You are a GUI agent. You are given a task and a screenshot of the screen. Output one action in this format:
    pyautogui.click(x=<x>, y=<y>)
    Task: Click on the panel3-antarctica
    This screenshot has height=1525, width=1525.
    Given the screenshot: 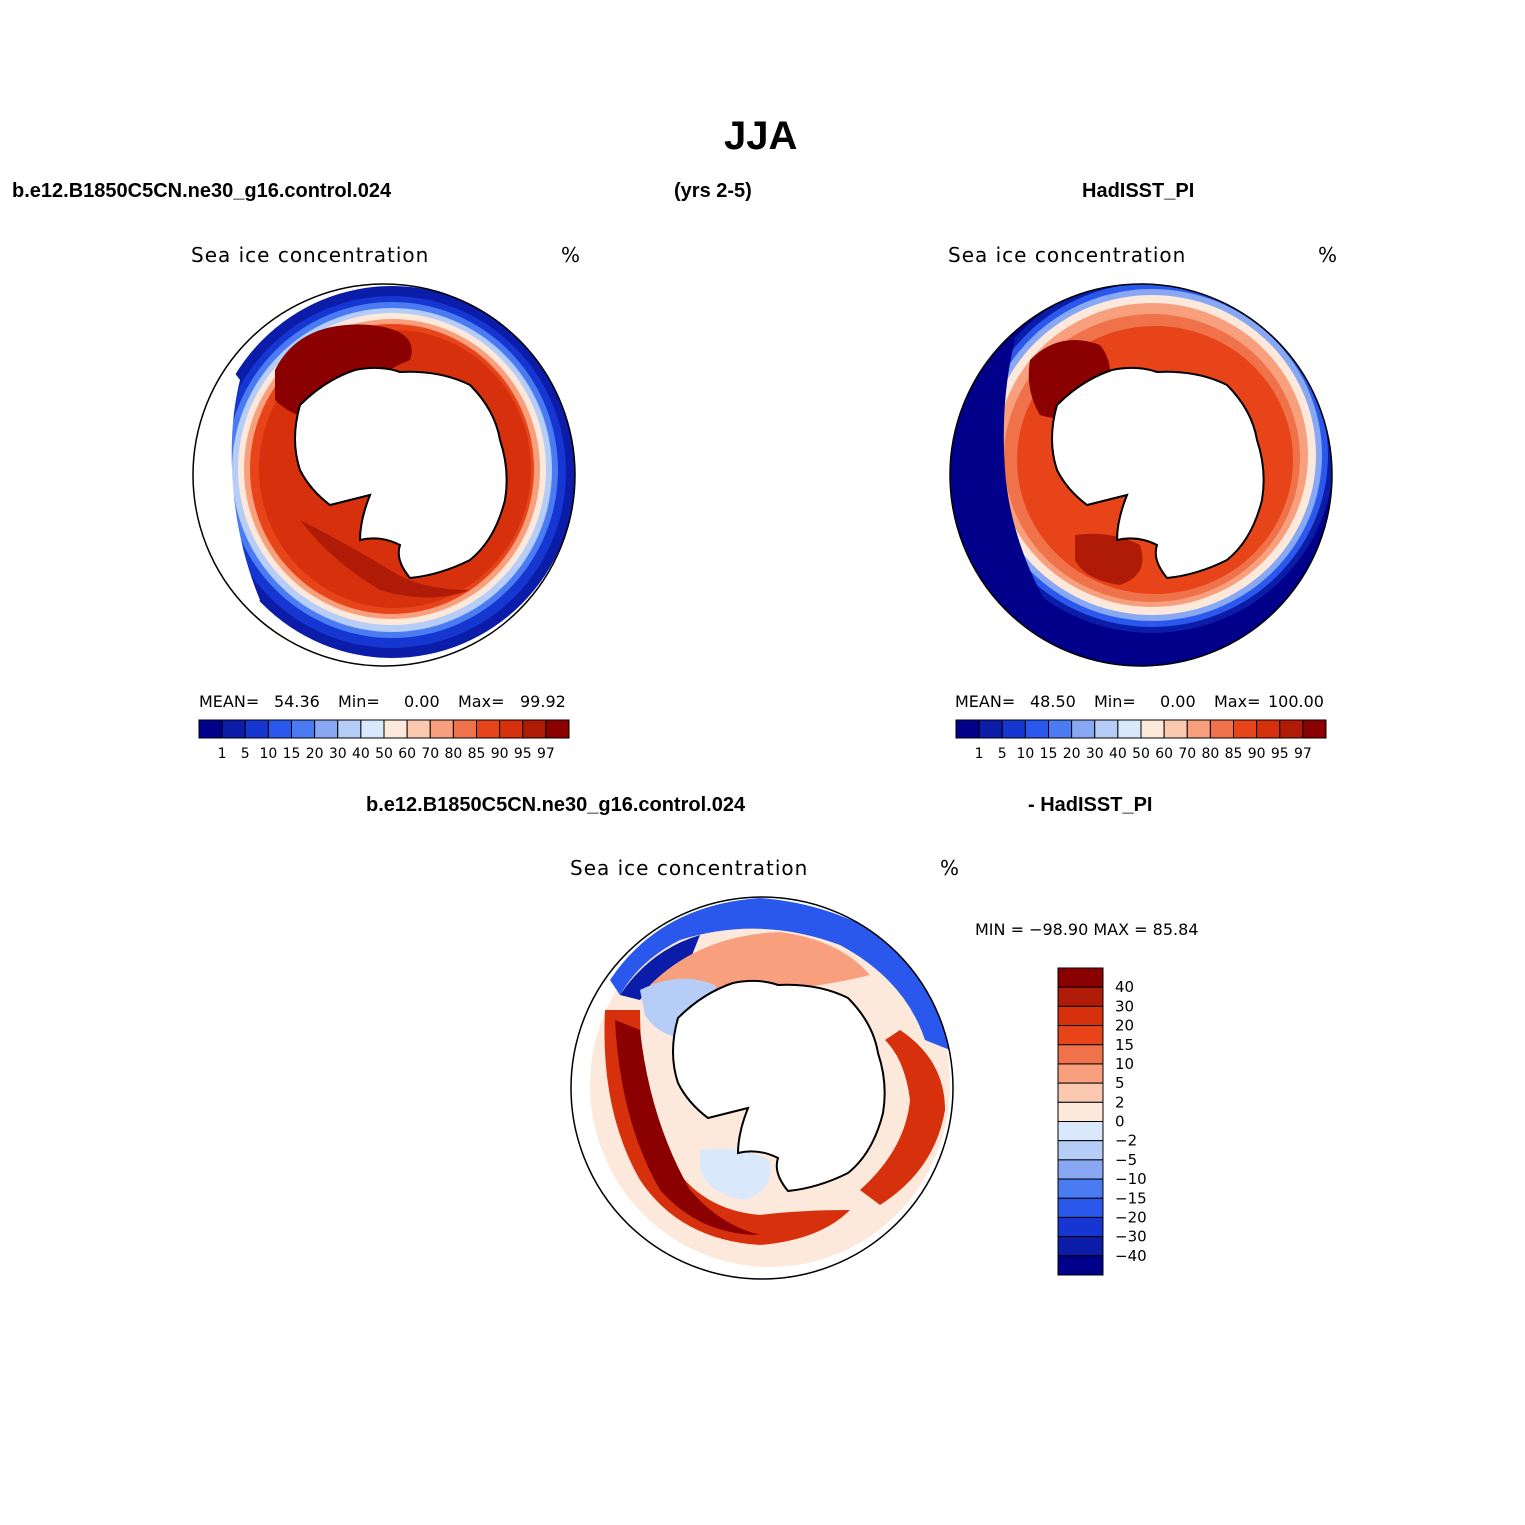 What is the action you would take?
    pyautogui.click(x=779, y=1086)
    